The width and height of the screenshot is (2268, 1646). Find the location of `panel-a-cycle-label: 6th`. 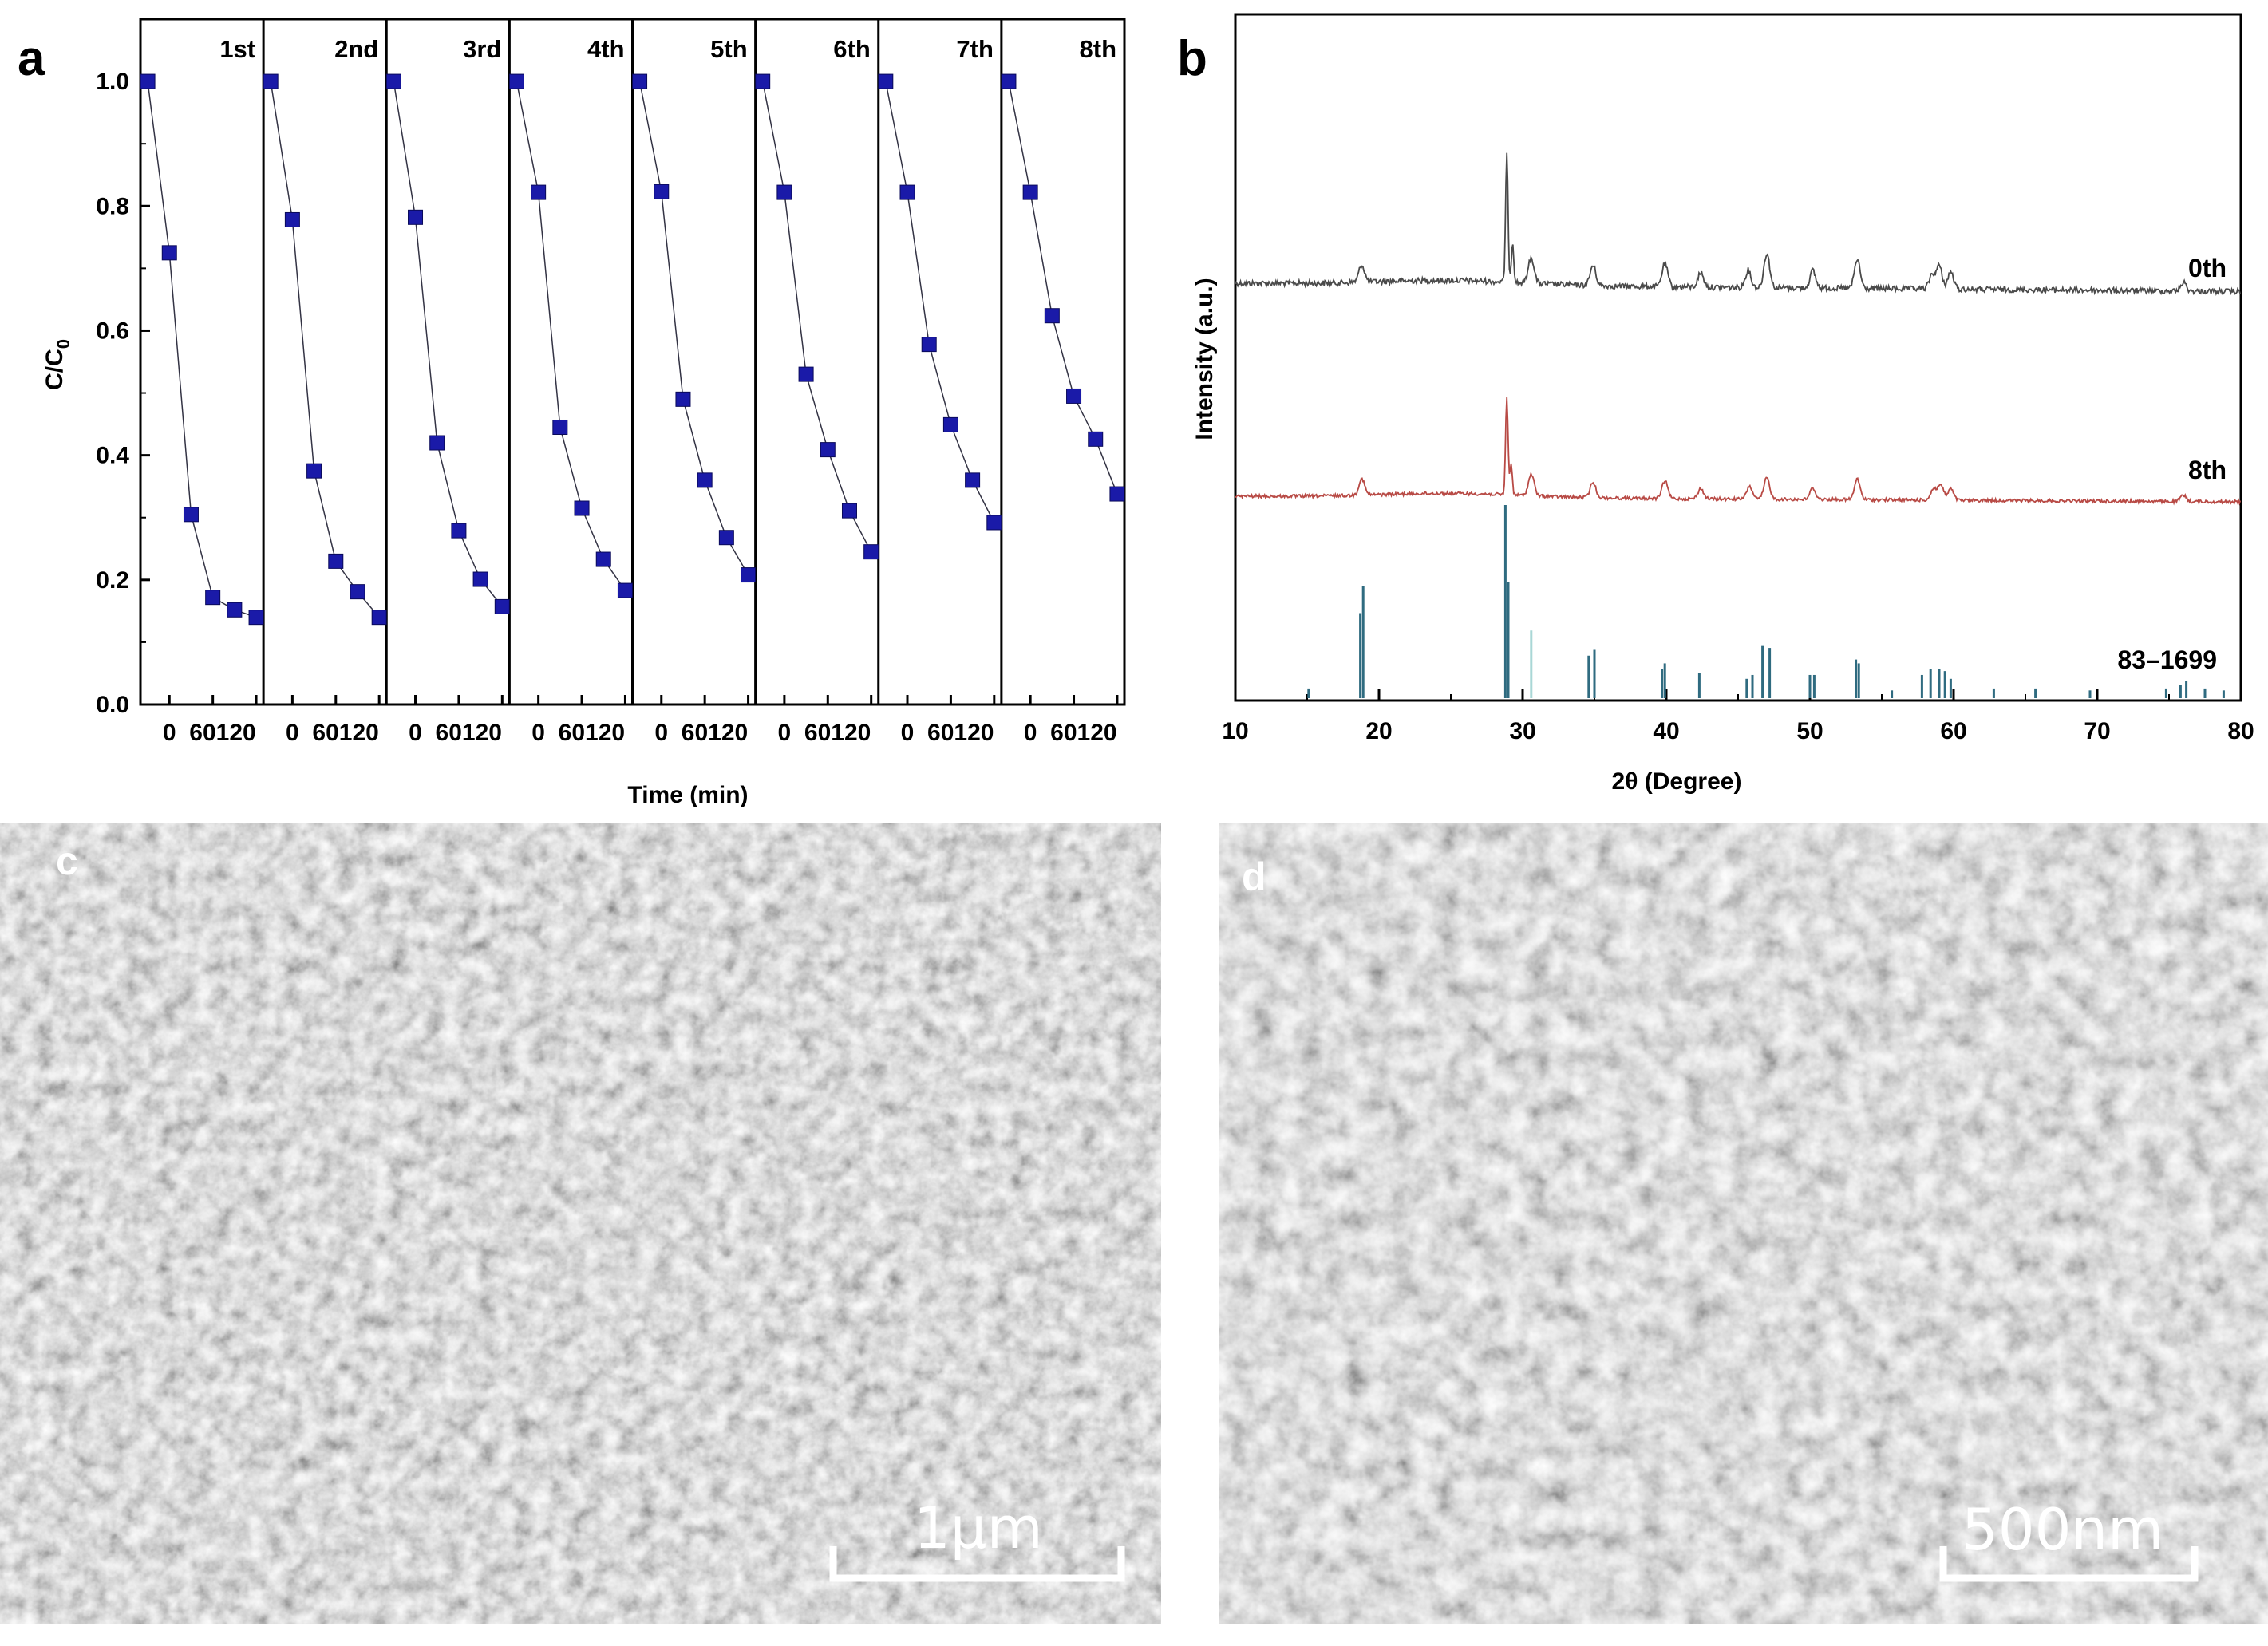

panel-a-cycle-label: 6th is located at coordinates (852, 49).